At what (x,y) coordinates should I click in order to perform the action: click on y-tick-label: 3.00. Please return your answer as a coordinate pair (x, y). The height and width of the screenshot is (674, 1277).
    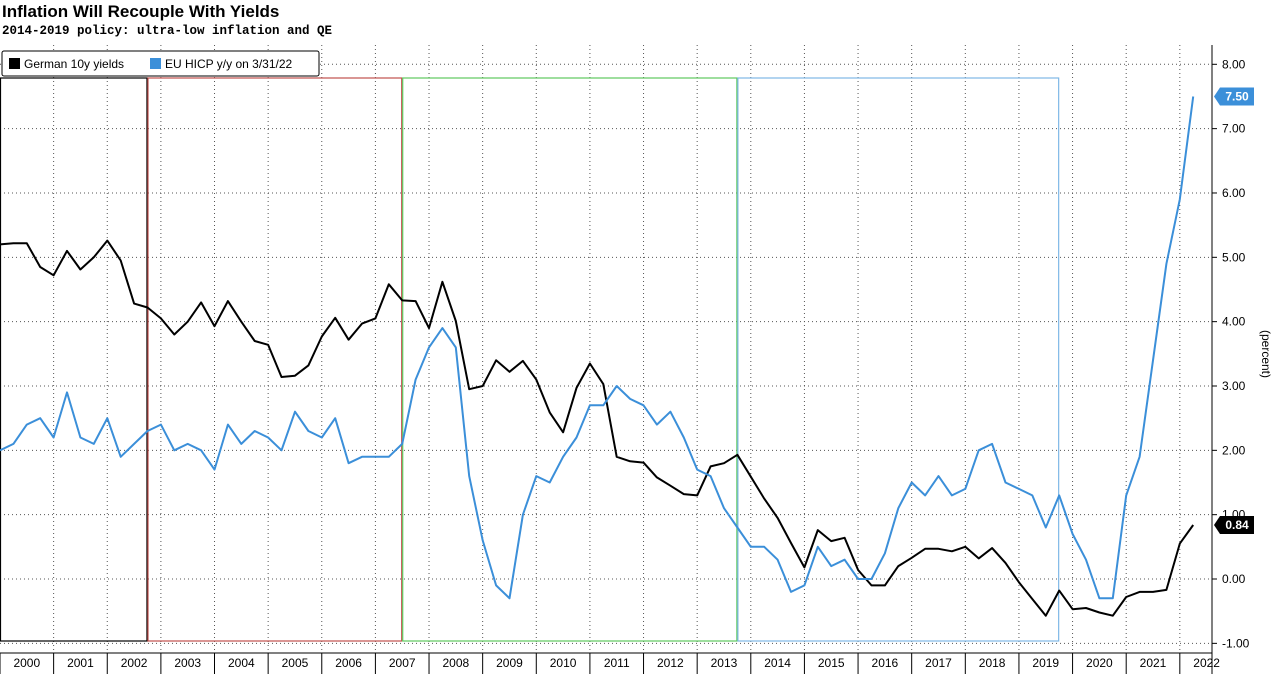
    Looking at the image, I should click on (1234, 386).